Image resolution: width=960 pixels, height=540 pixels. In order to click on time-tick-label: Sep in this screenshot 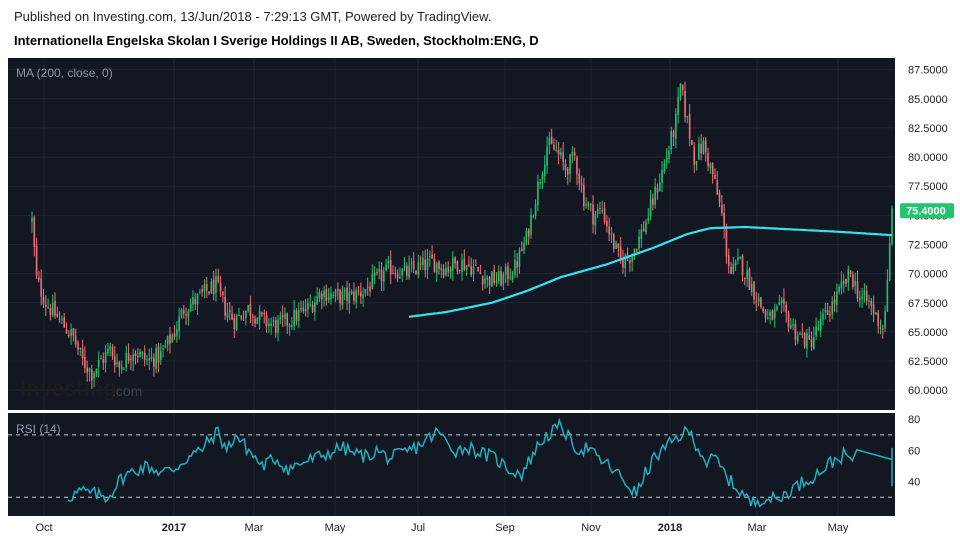, I will do `click(505, 528)`.